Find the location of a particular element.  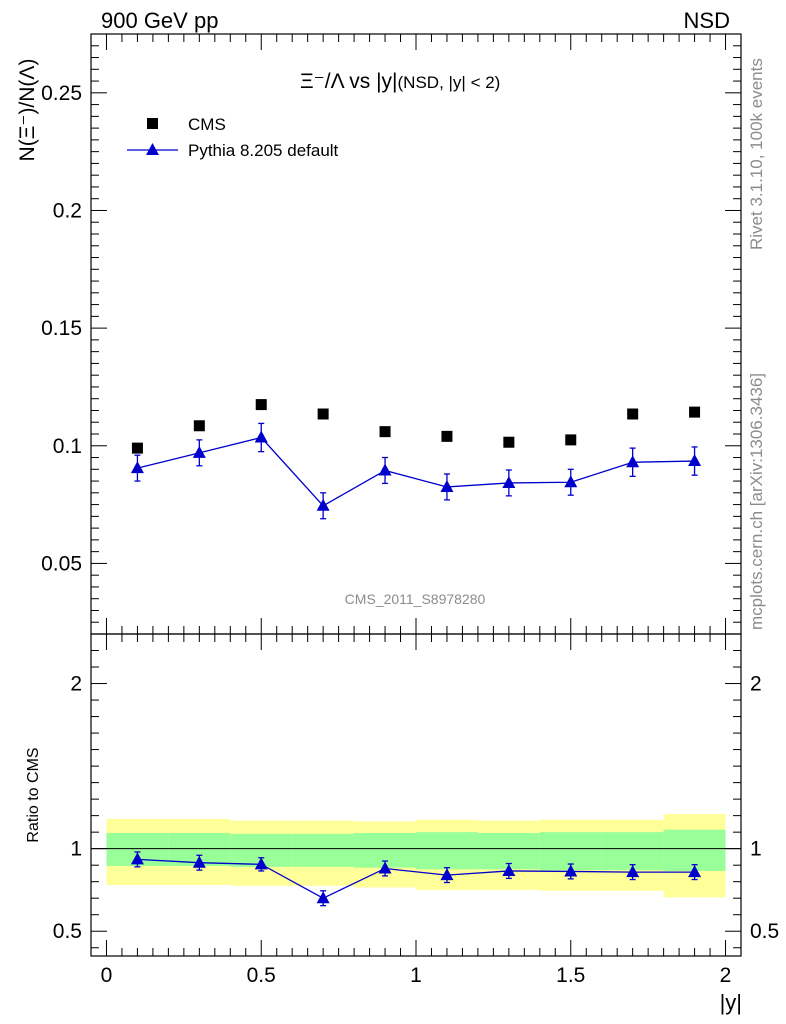

chart-title: Ξ⁻/Λ vs |y|(NSD, |y| < 2) is located at coordinates (400, 81).